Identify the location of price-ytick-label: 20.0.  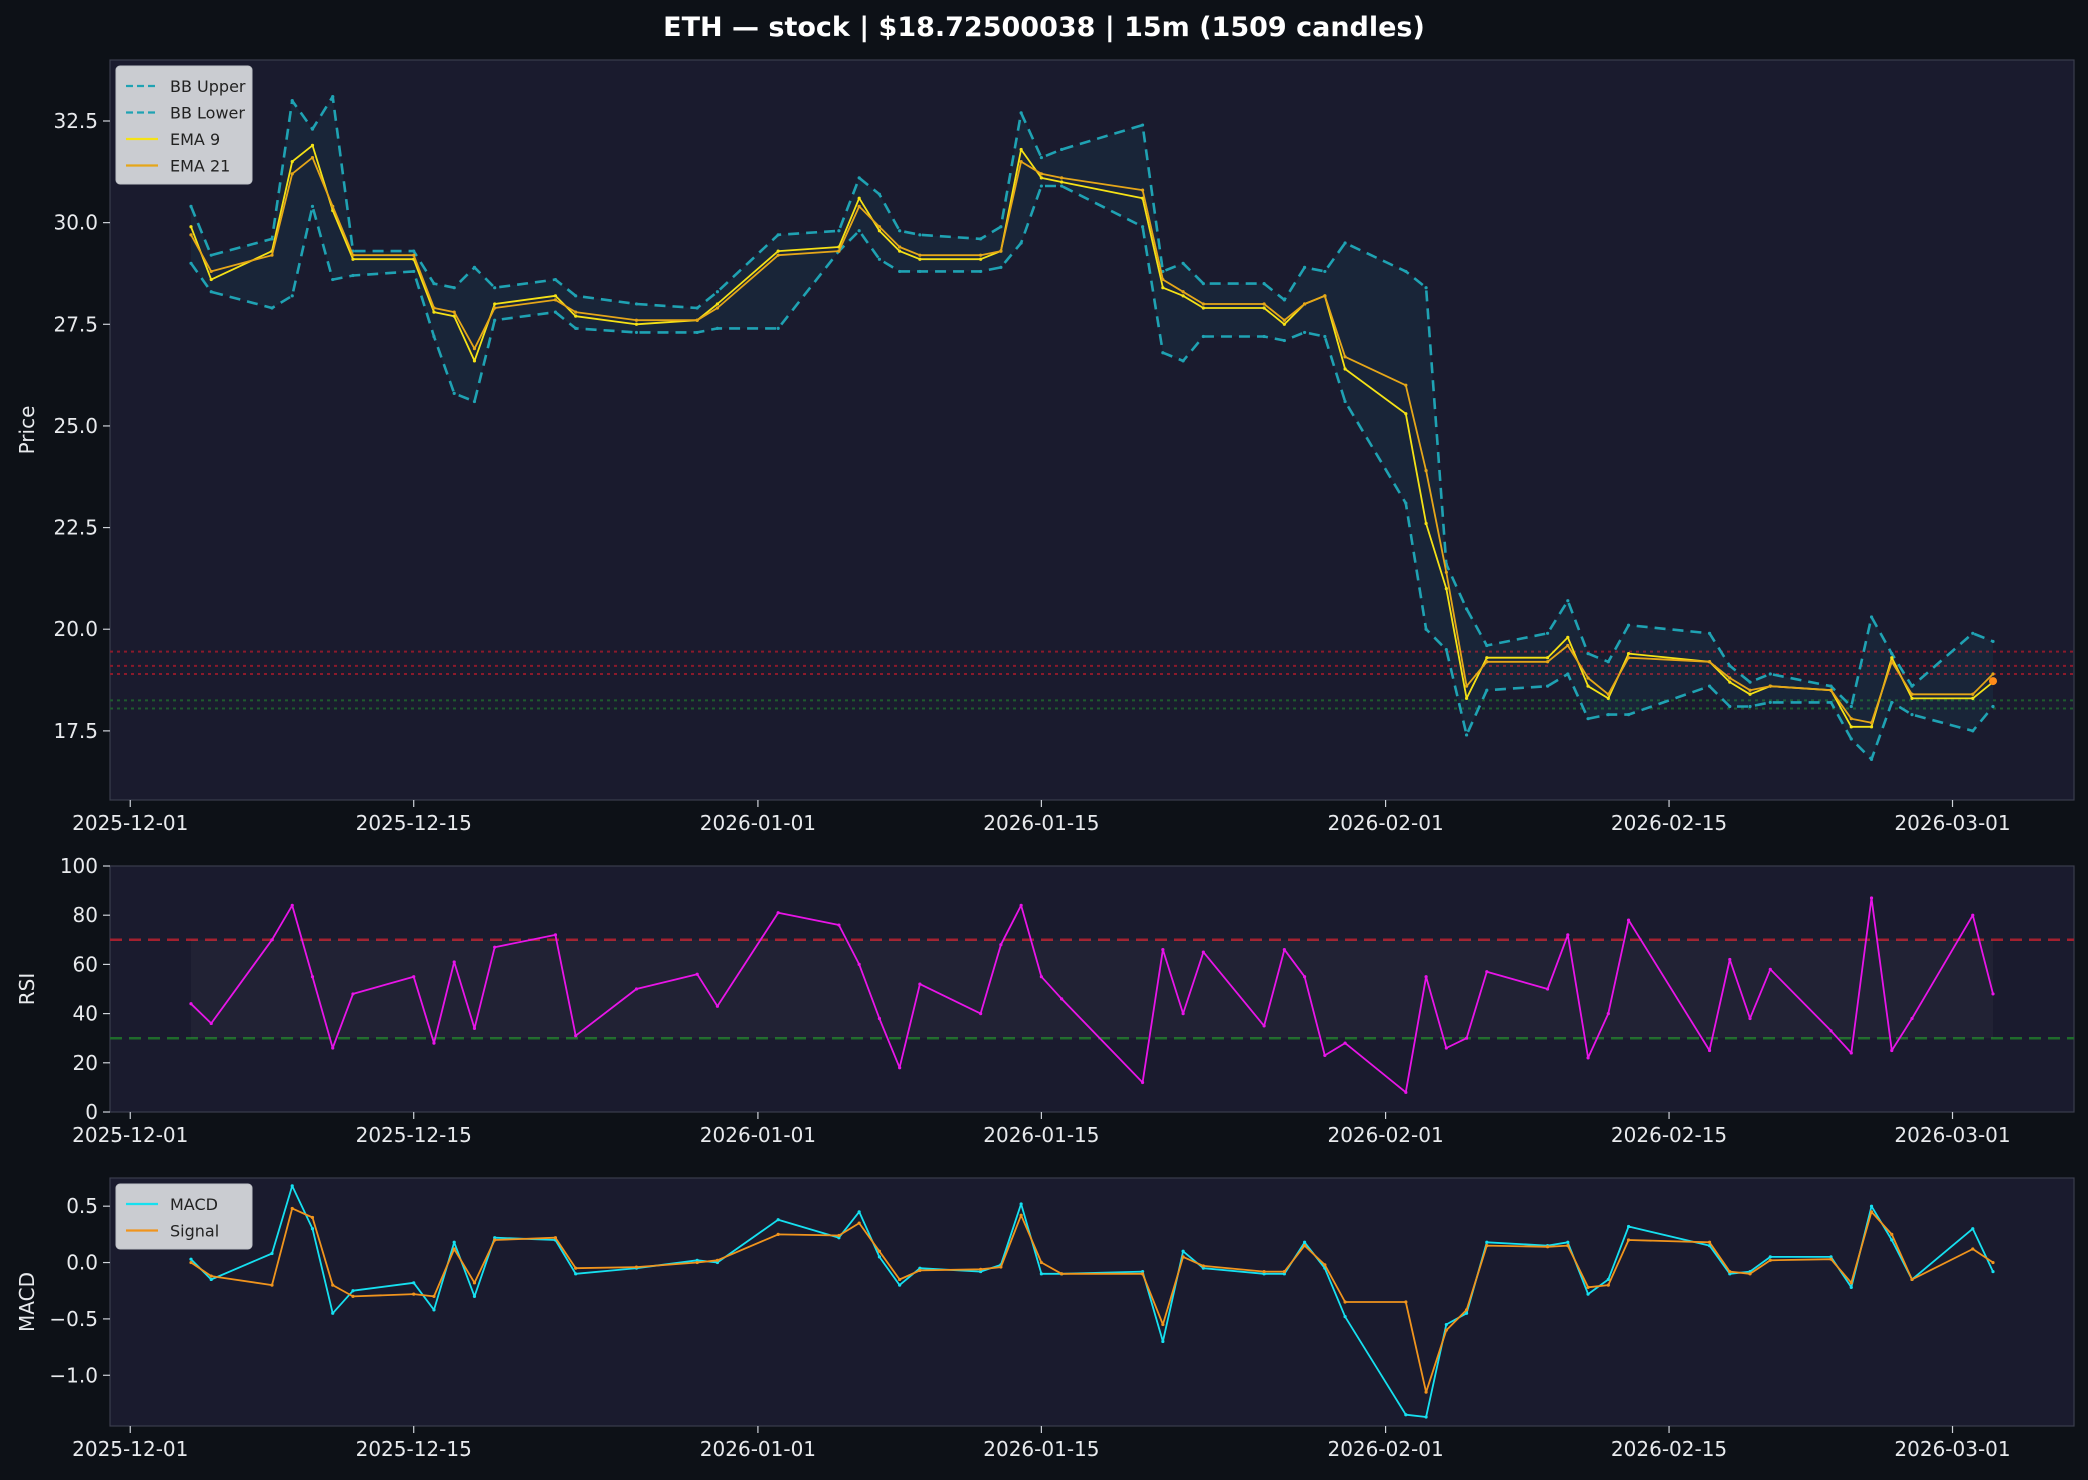
(75, 629).